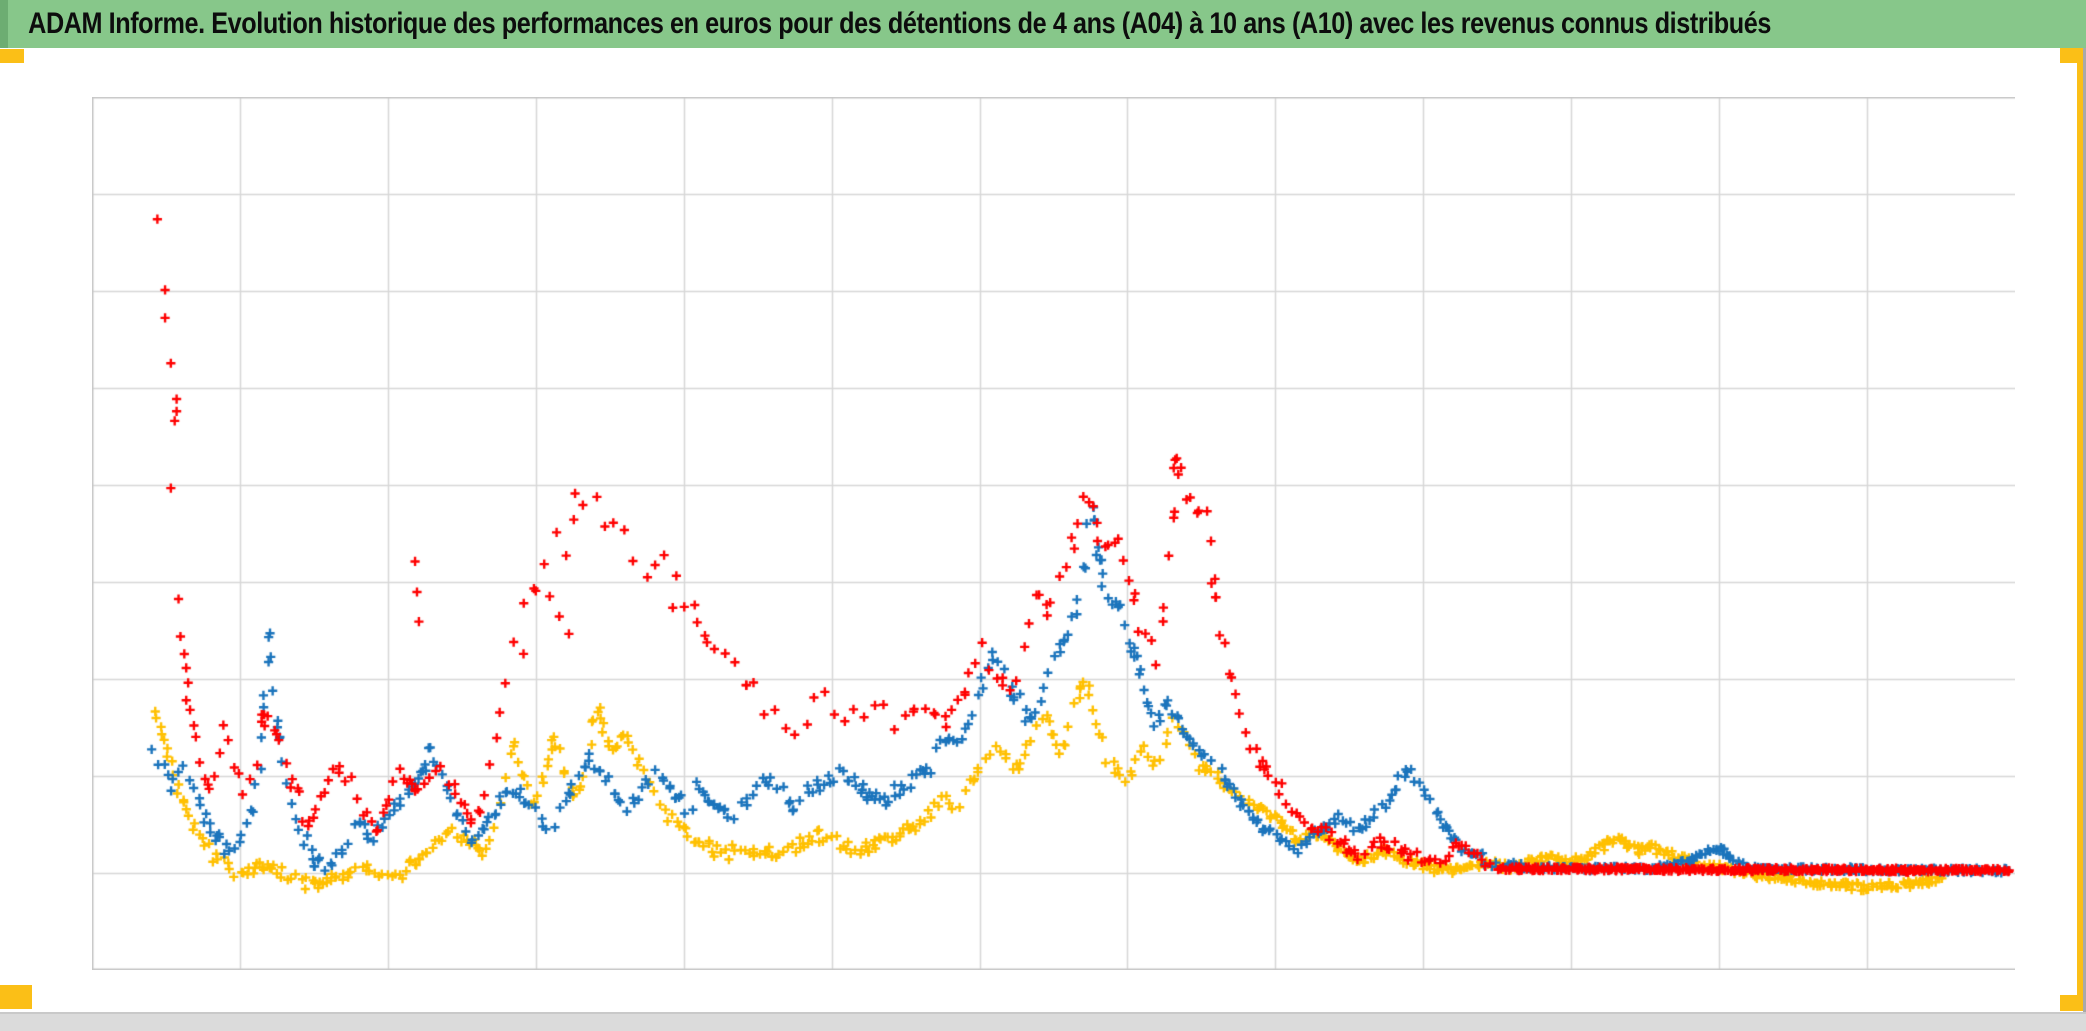  I want to click on selection-border-right, so click(2080, 528).